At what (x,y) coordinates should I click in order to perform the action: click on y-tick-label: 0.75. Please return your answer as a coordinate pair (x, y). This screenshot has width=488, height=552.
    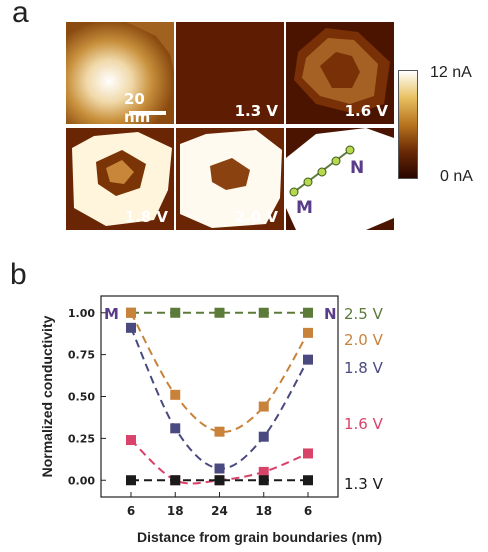
    Looking at the image, I should click on (81, 355).